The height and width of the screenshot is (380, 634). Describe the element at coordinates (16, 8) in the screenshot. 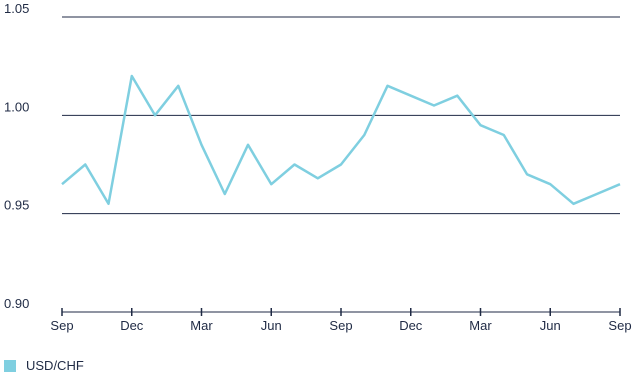

I see `y-tick-label: 1.05` at that location.